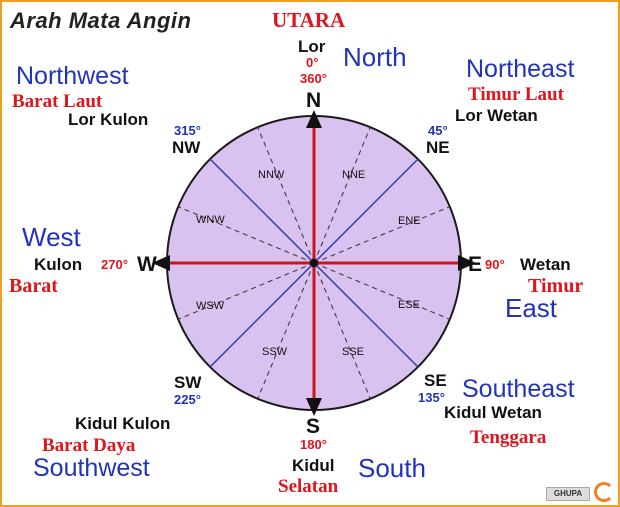 This screenshot has height=507, width=620. I want to click on dashed-line-ssw, so click(286, 330).